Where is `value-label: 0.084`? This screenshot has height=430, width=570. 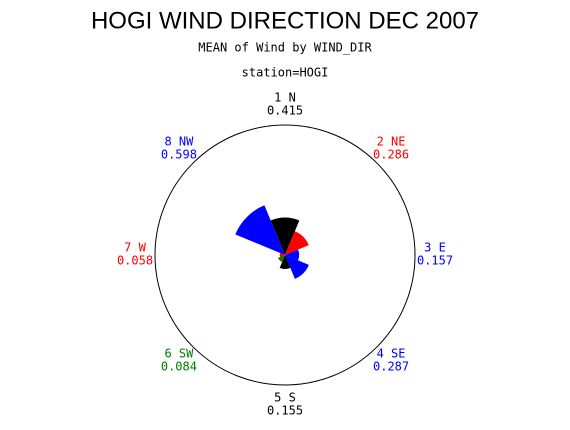
value-label: 0.084 is located at coordinates (179, 367).